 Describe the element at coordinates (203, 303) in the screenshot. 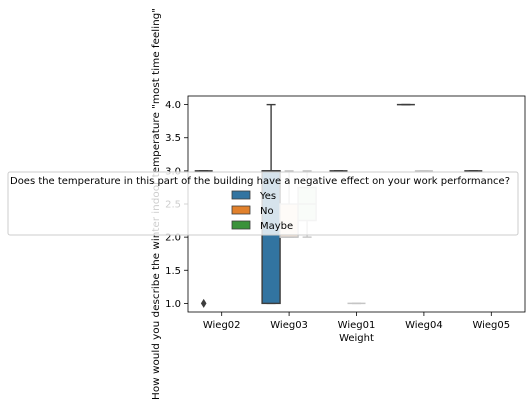

I see `outlier-point` at that location.